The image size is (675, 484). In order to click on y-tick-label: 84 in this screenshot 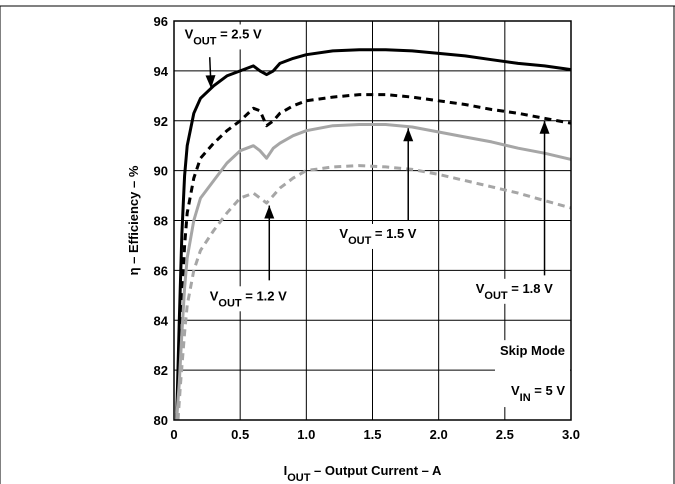, I will do `click(161, 320)`.